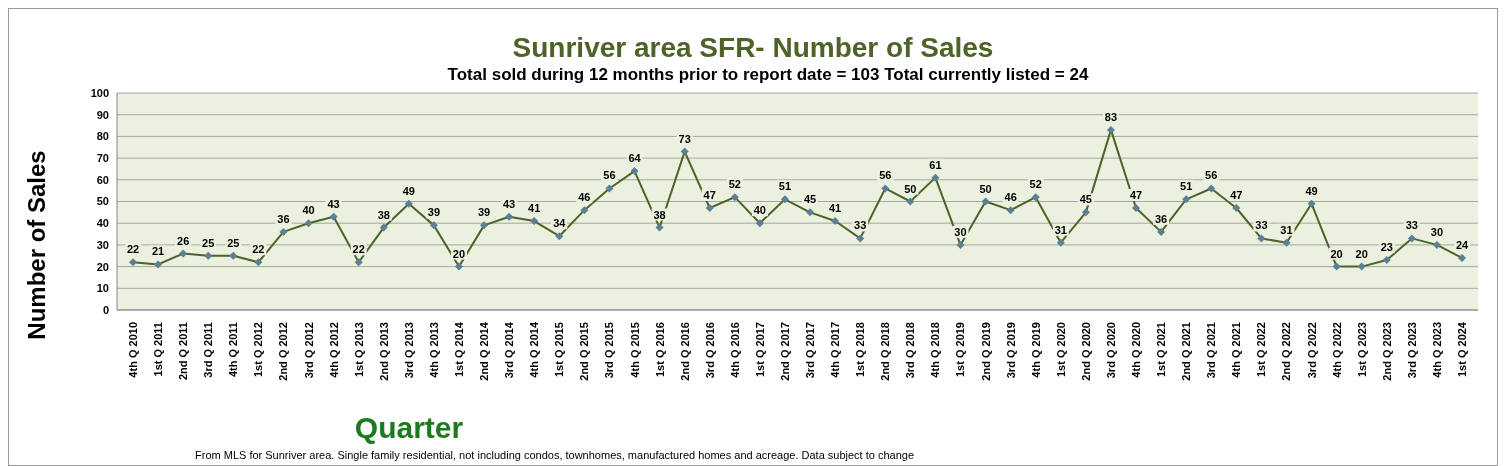 This screenshot has width=1510, height=466. What do you see at coordinates (960, 231) in the screenshot?
I see `data-label: 30` at bounding box center [960, 231].